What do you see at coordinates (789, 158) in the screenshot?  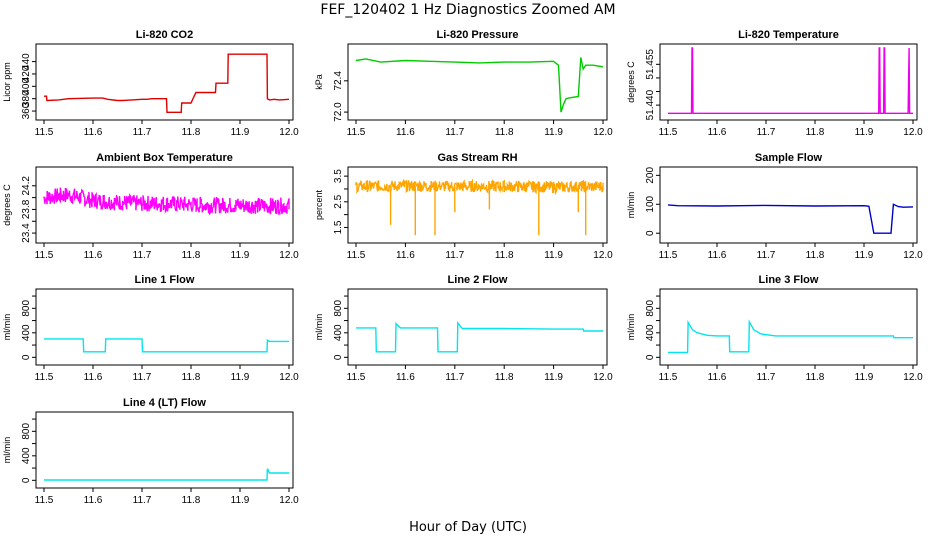 I see `panel-title: Sample Flow` at bounding box center [789, 158].